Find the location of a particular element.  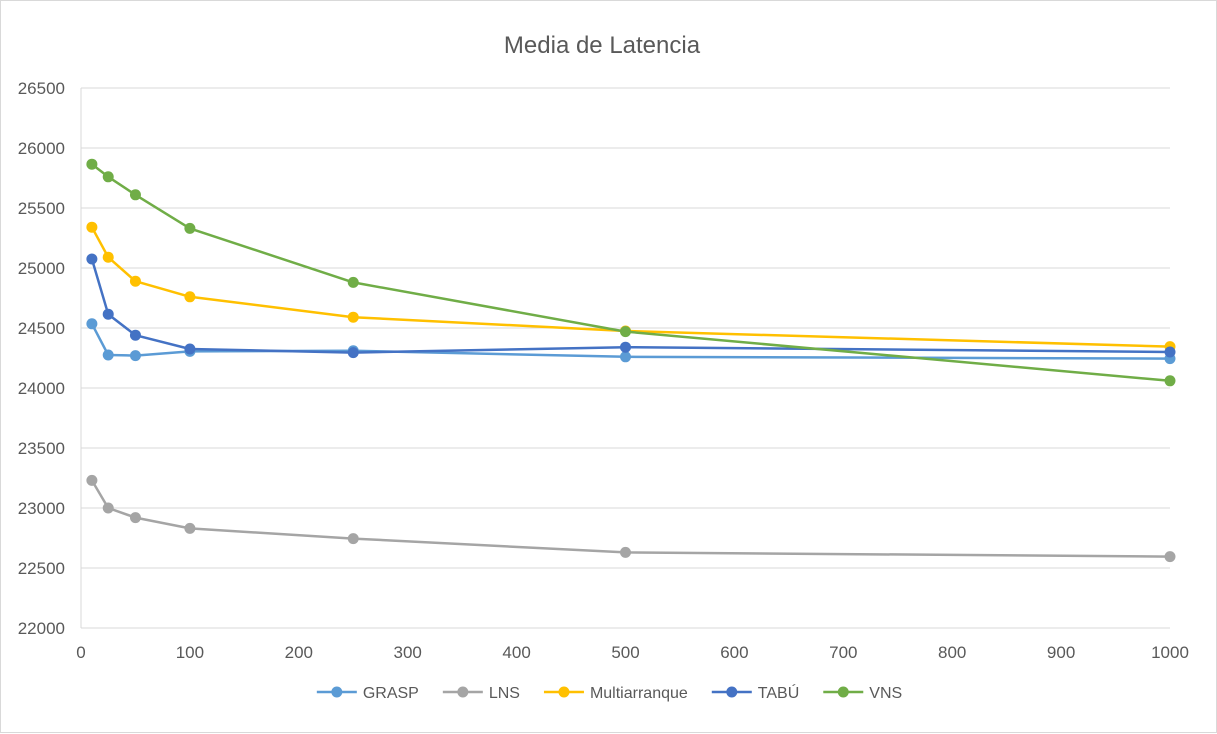

series-tabú is located at coordinates (631, 306).